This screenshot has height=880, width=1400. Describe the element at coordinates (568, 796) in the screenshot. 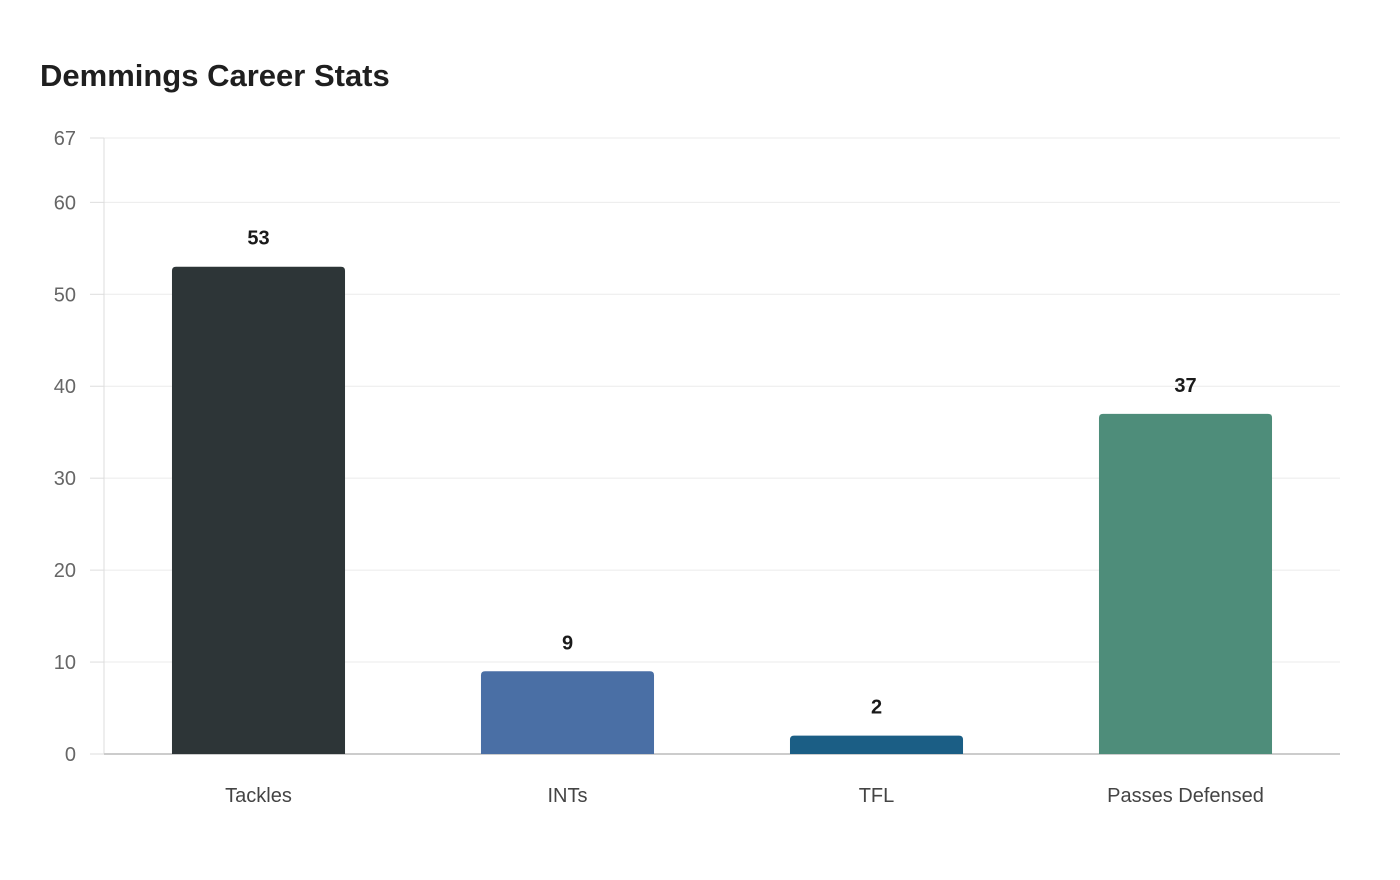

I see `category-label: INTs` at that location.